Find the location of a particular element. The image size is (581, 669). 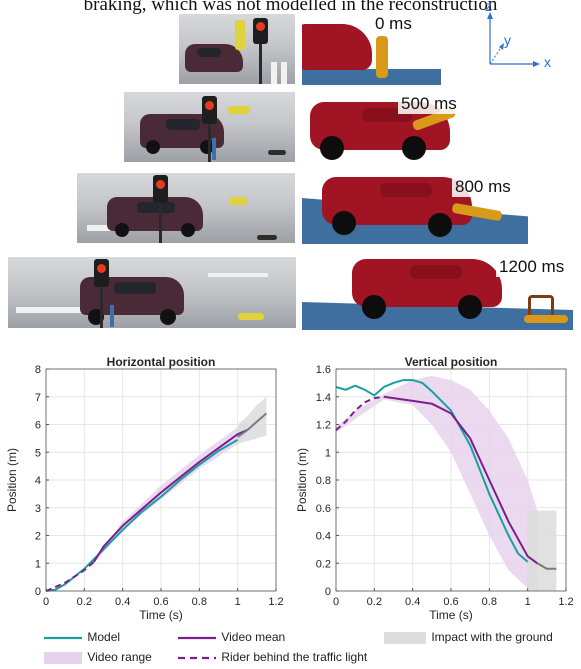

legend-swatch-model is located at coordinates (63, 637).